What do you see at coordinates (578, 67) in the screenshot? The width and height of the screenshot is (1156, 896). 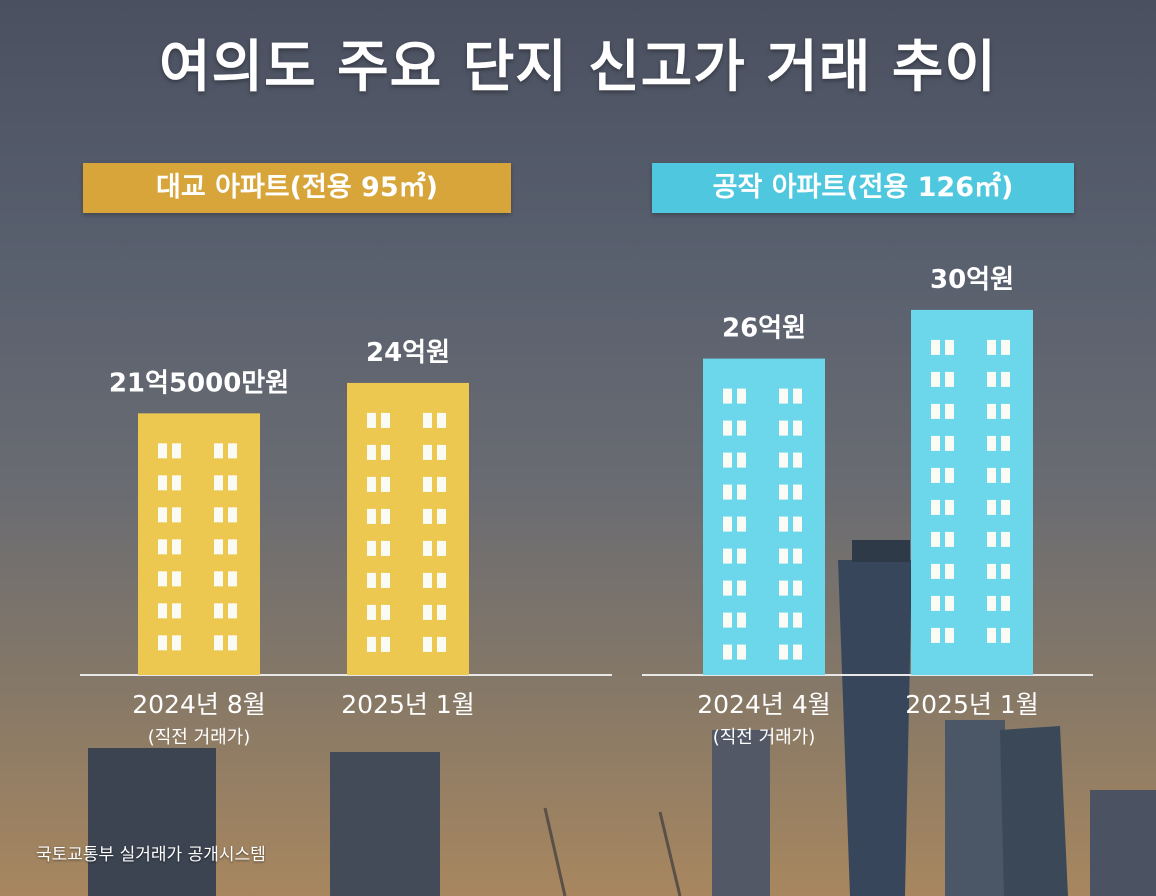 I see `page-title: 여의도 주요 단지 신고가 거래 추이` at bounding box center [578, 67].